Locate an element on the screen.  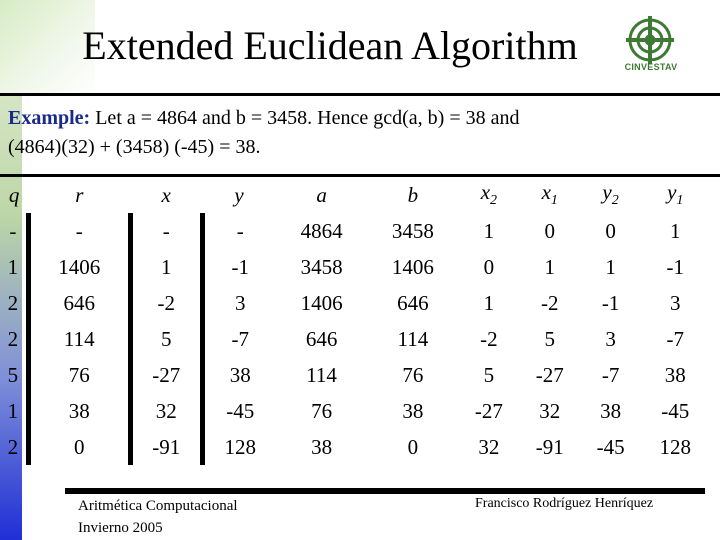
title-divider is located at coordinates (360, 94).